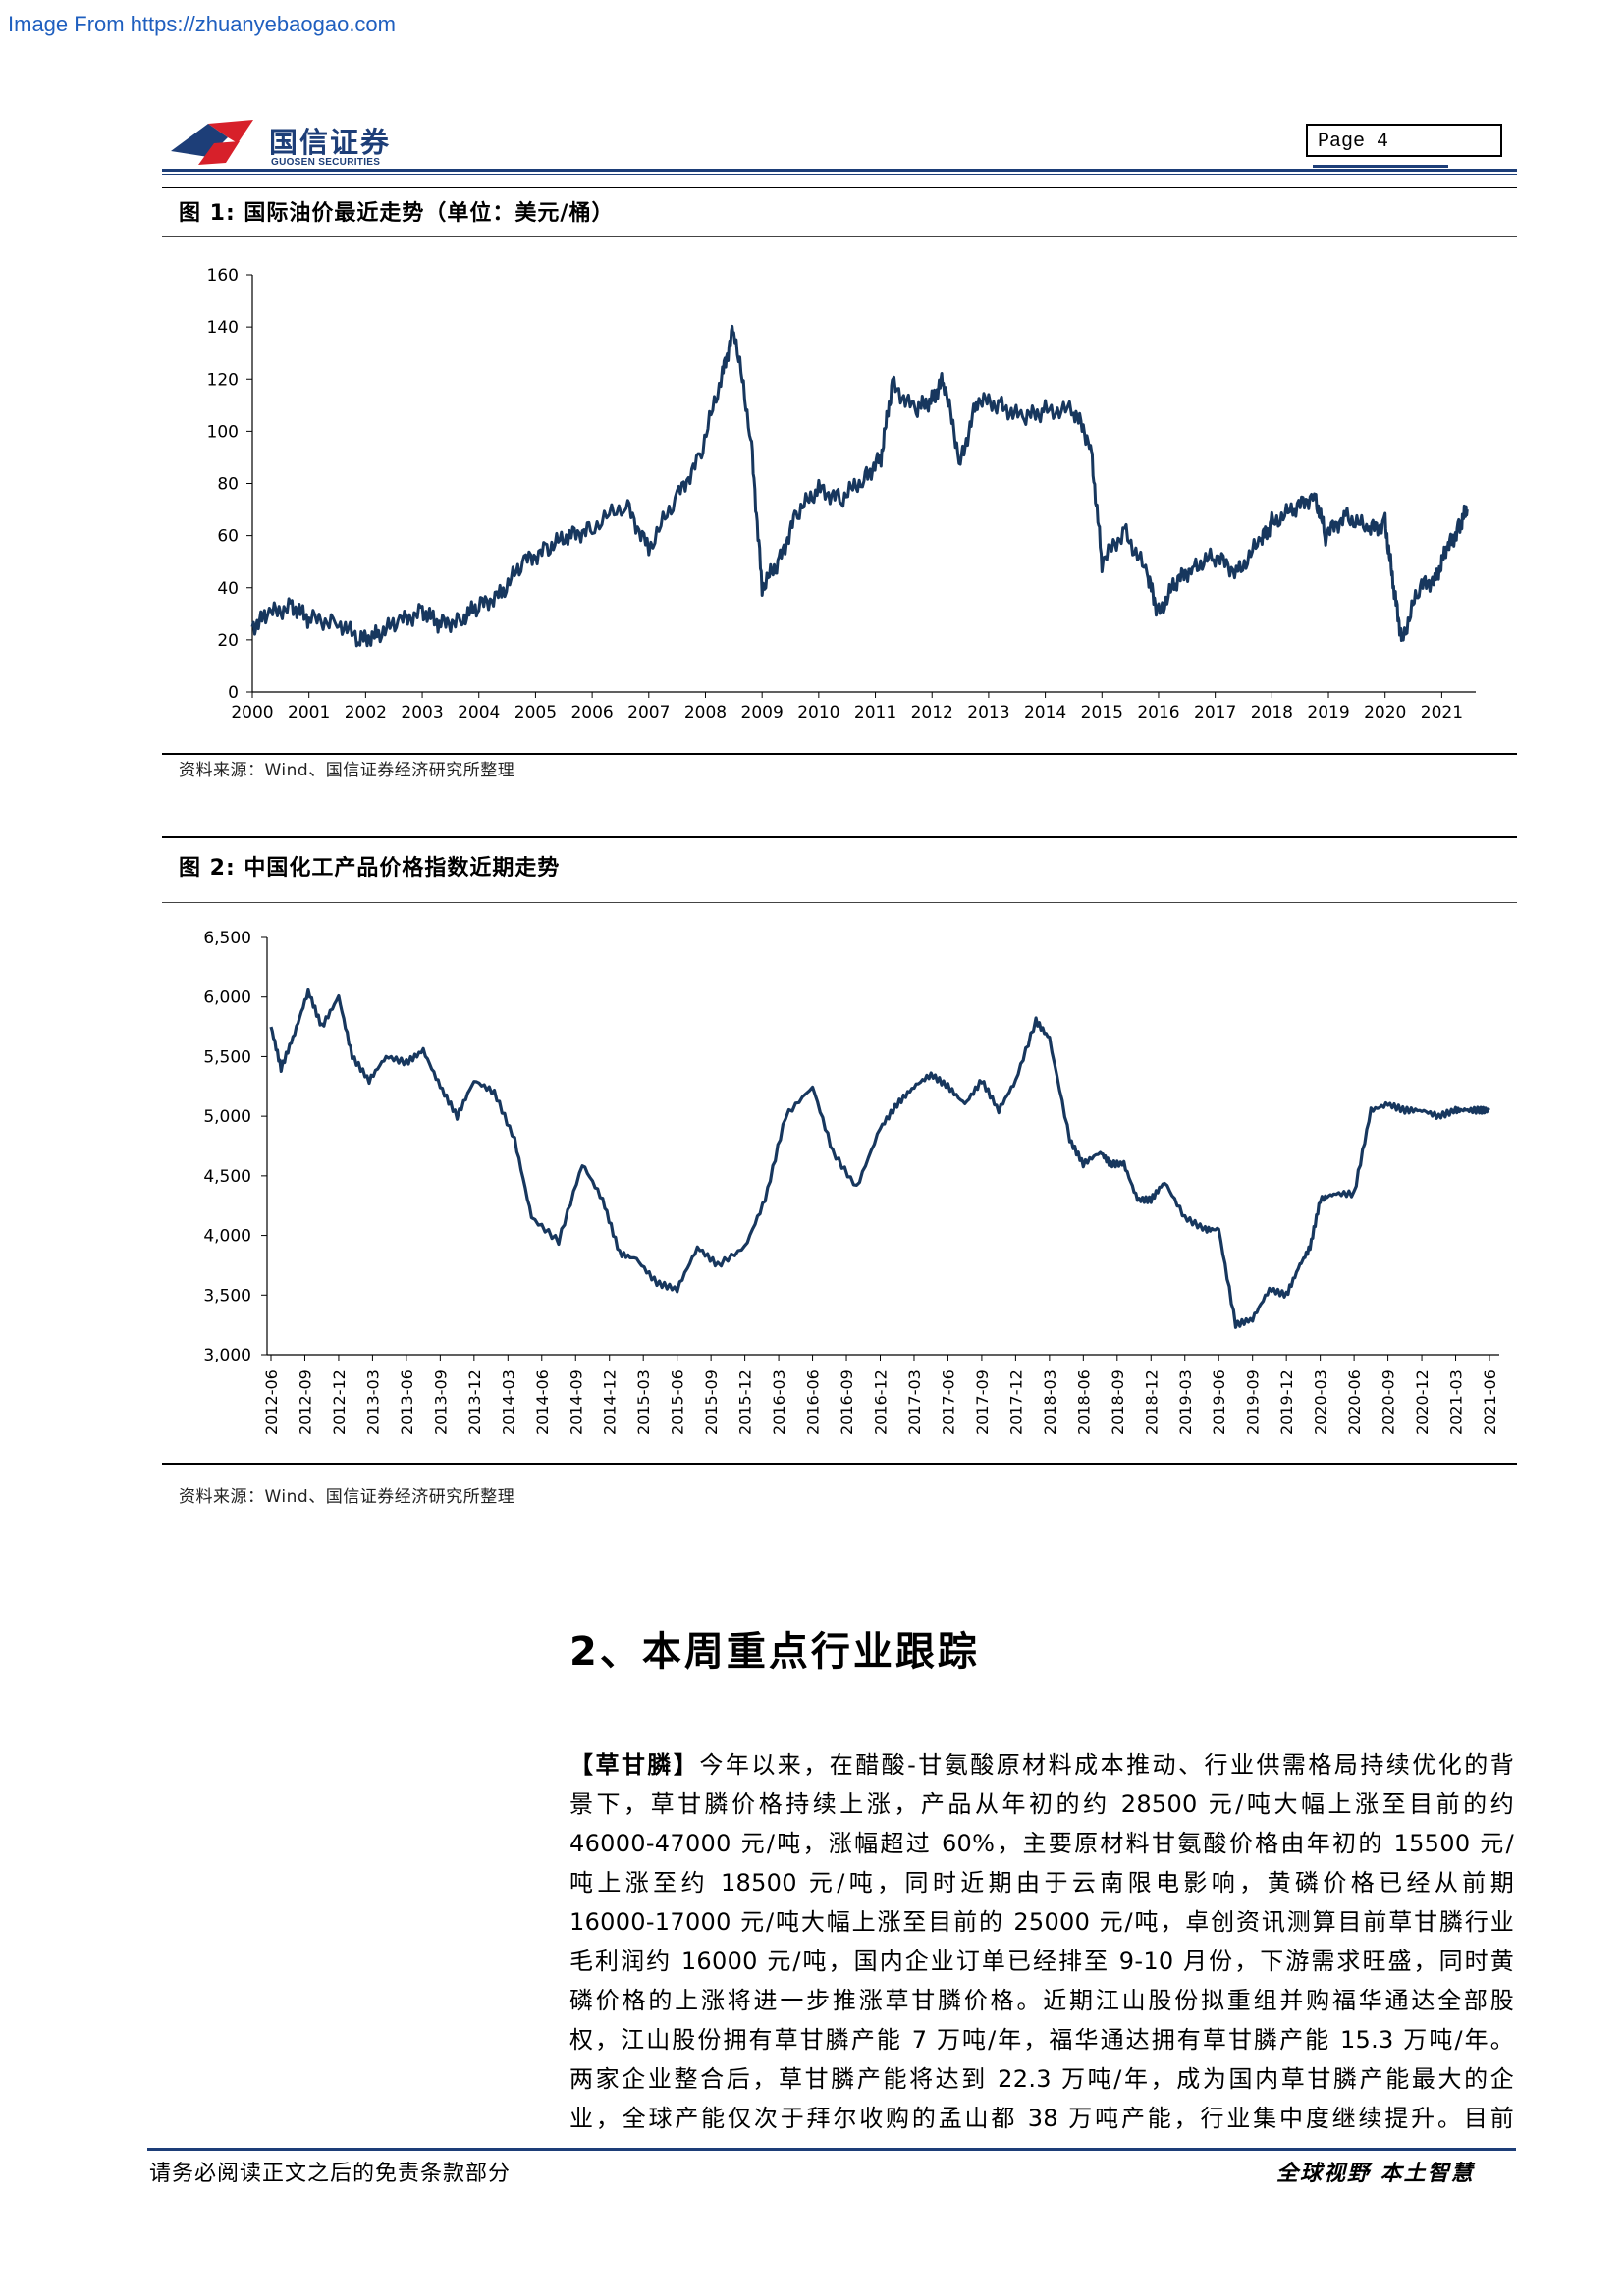 The height and width of the screenshot is (2296, 1624). I want to click on x-tick-label: 2014-12, so click(610, 1402).